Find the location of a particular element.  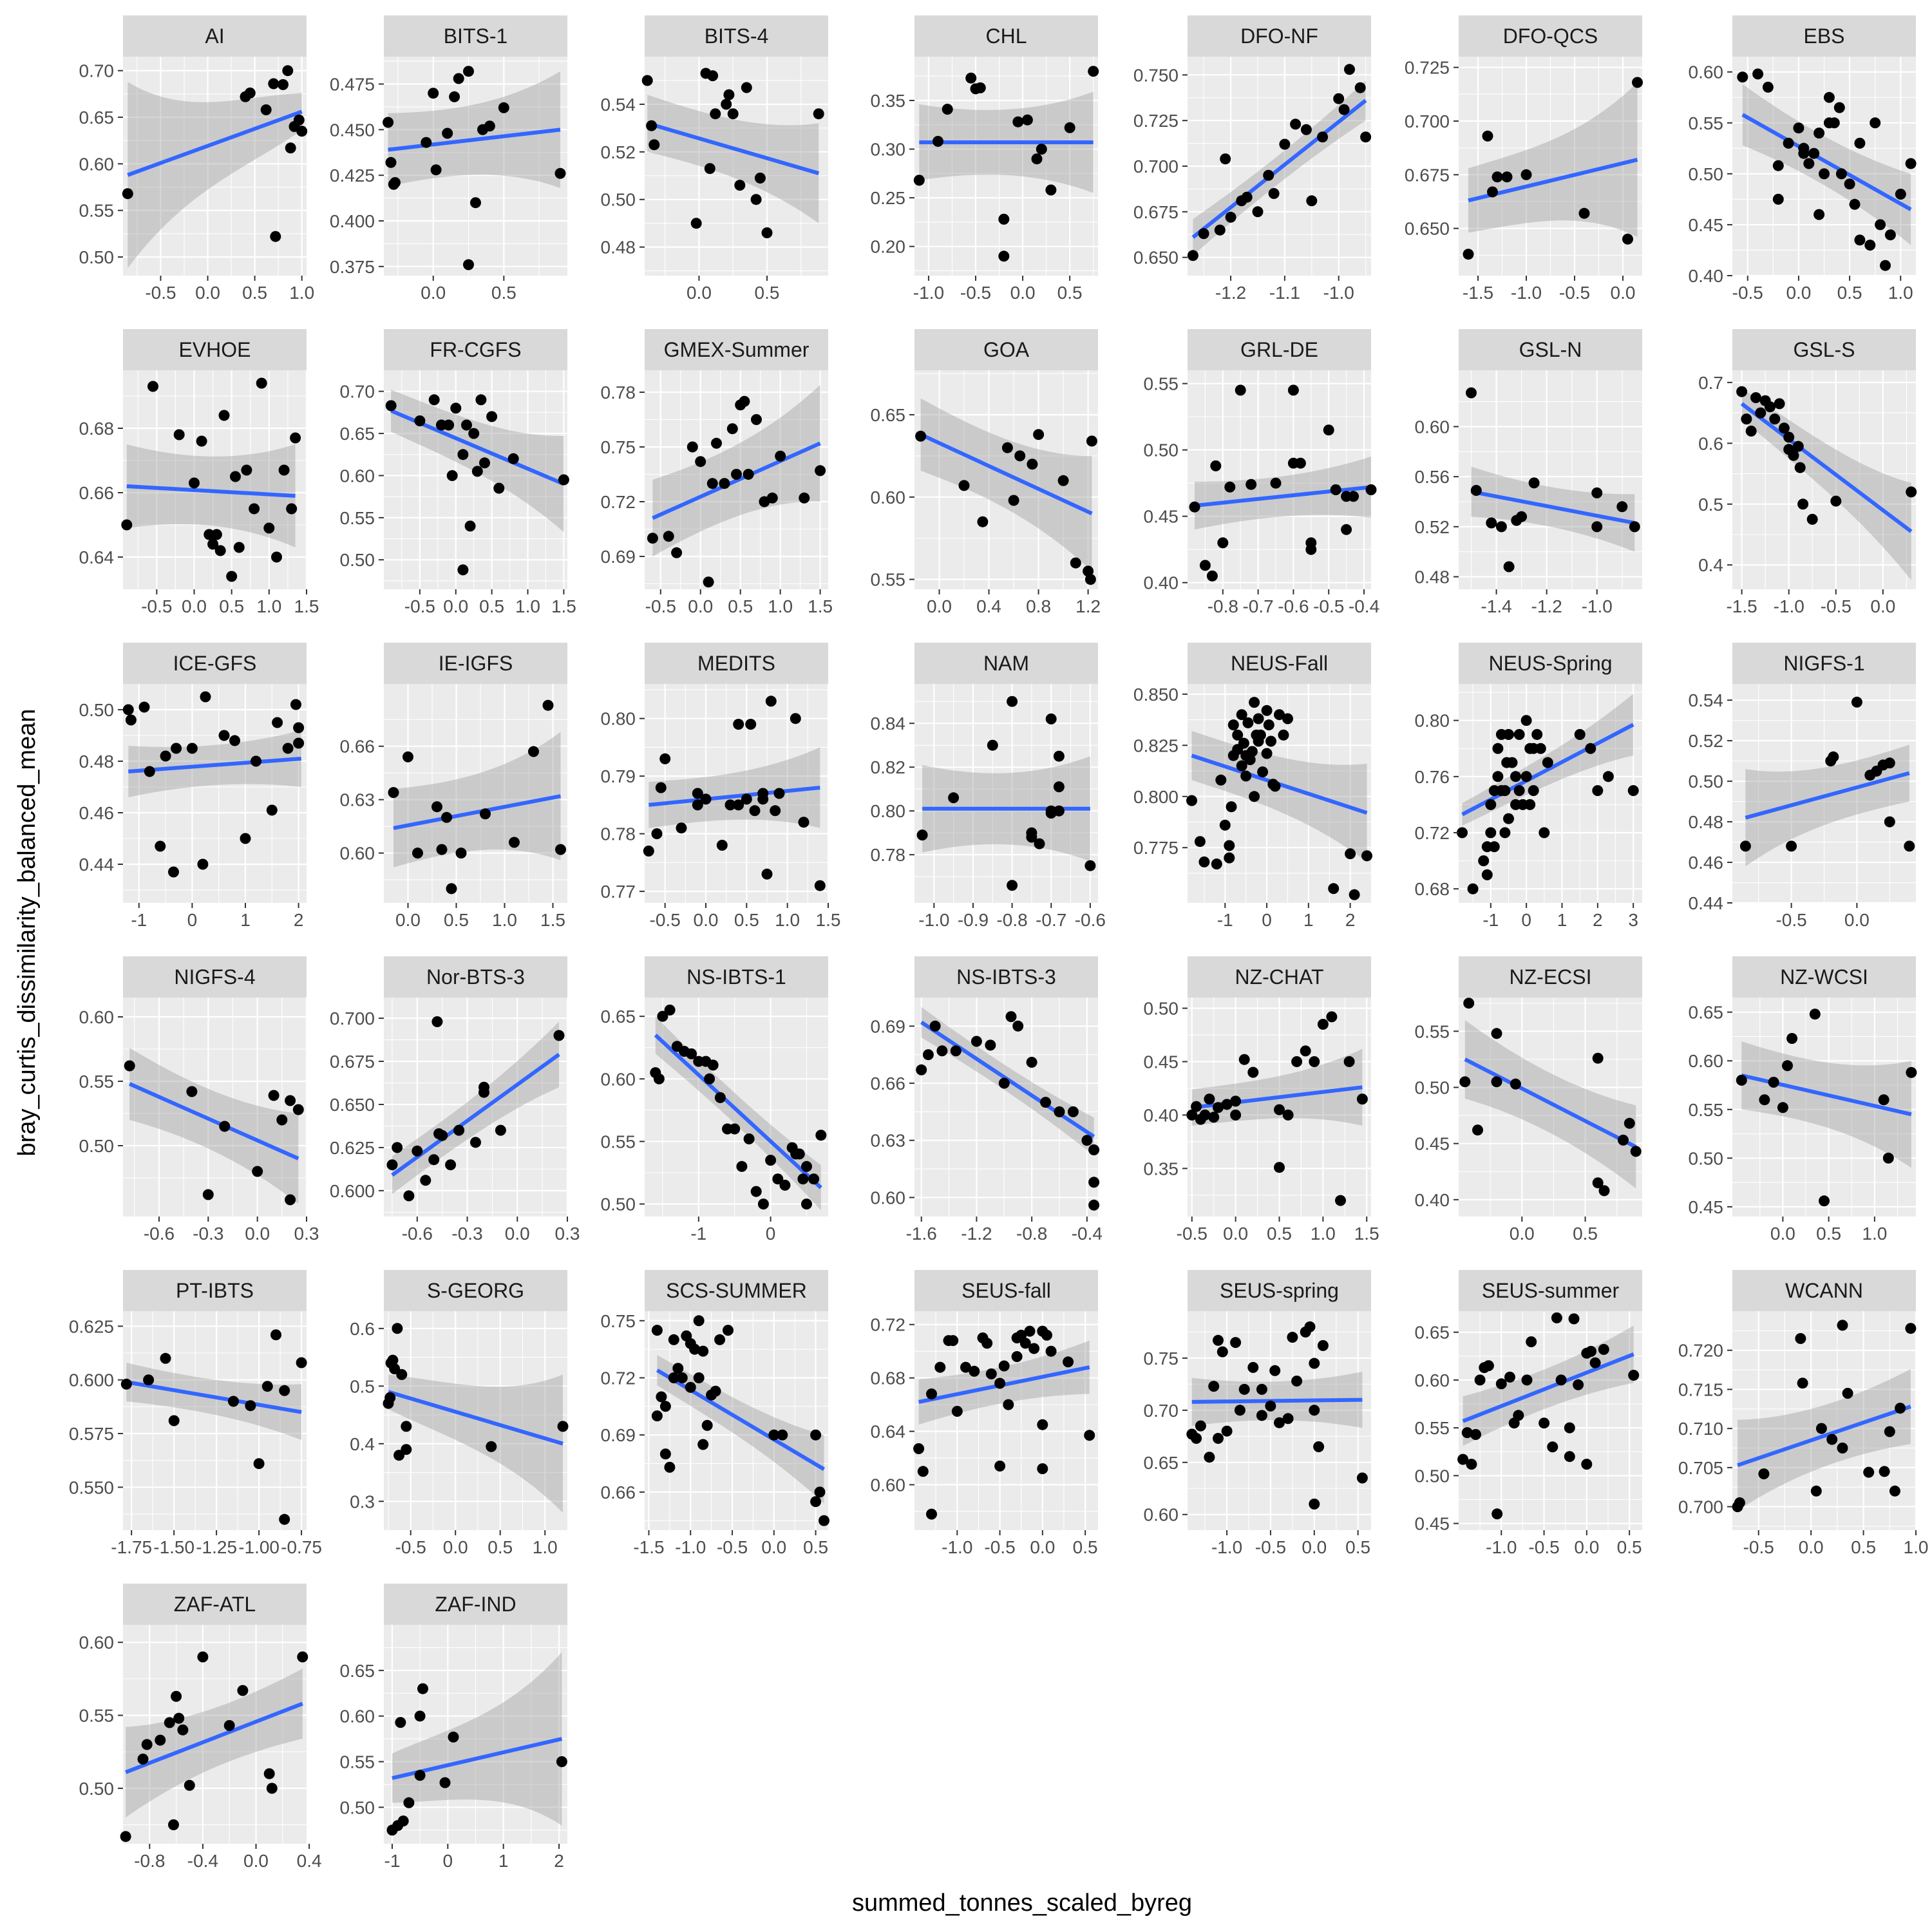

x-tick-label: 1.0 is located at coordinates (545, 1547).